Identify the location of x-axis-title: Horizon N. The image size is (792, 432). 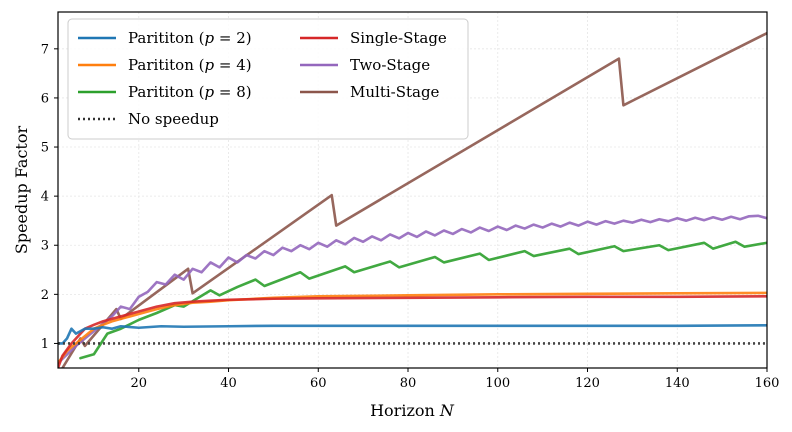
(412, 410).